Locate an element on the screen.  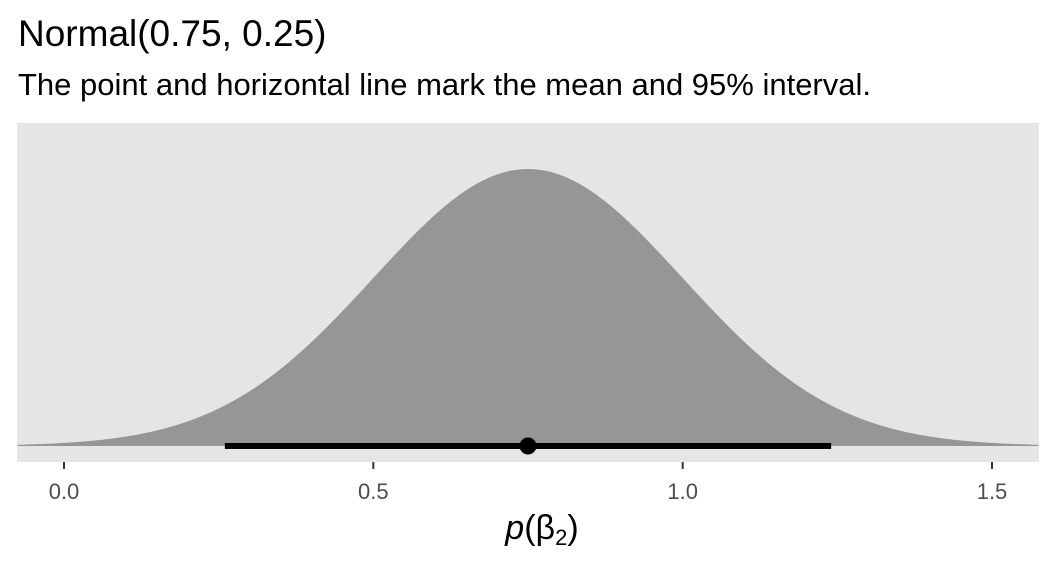
x-axis-label: p(β2) is located at coordinates (528, 528).